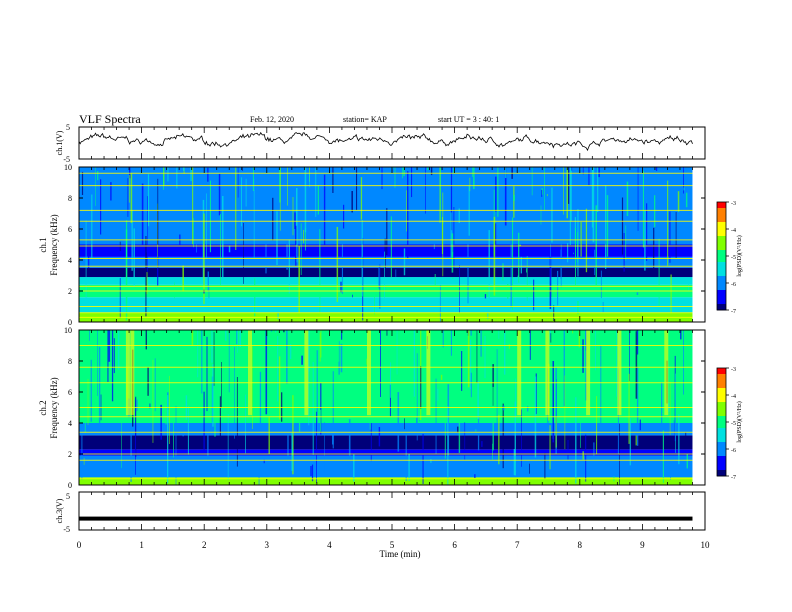 The image size is (792, 612). Describe the element at coordinates (68, 127) in the screenshot. I see `ch1-ytick-top: 5` at that location.